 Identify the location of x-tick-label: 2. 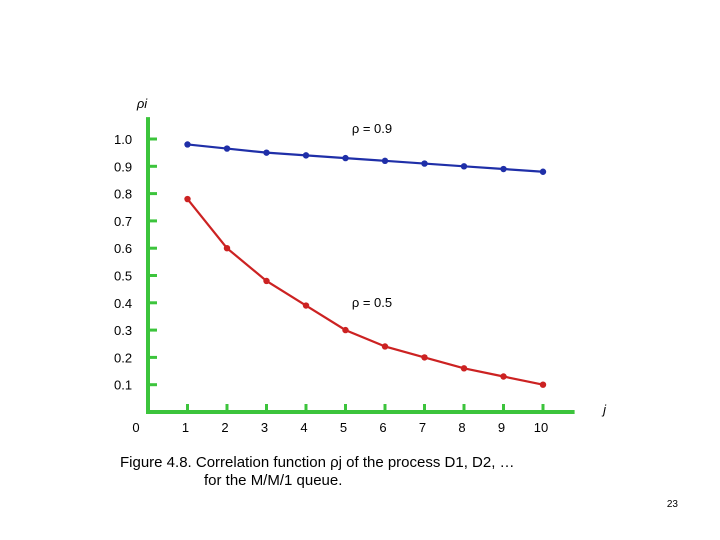
(224, 427).